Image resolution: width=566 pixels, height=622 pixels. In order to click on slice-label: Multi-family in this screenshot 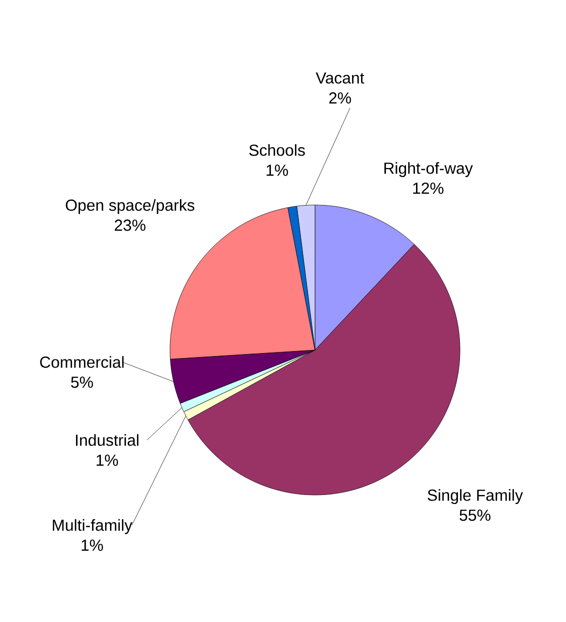, I will do `click(92, 526)`.